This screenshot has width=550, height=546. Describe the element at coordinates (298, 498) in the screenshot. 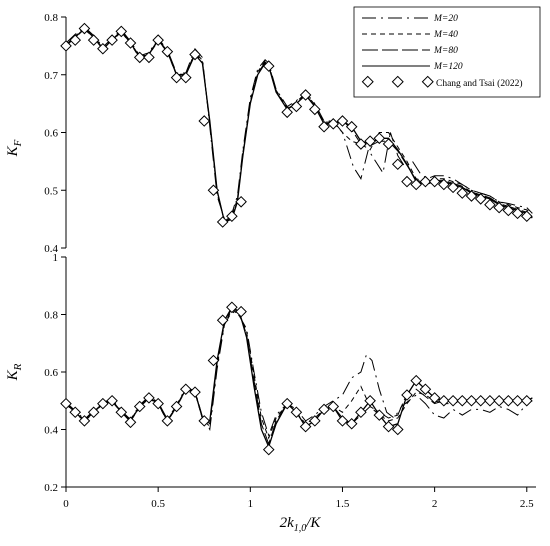

I see `x-ticks: 0 0.5 1 1.5 2 2.5` at that location.